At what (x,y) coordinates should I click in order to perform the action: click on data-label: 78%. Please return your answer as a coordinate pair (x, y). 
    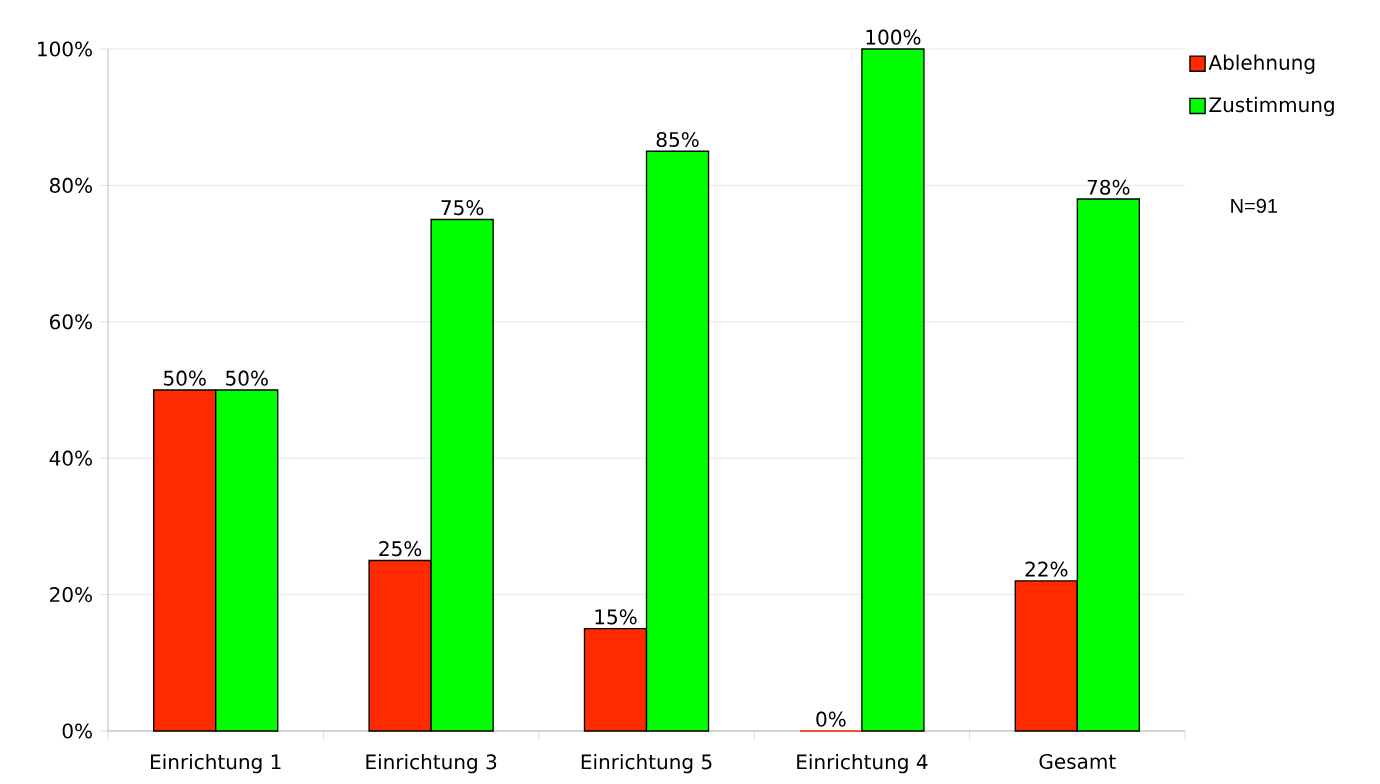
    Looking at the image, I should click on (1108, 187).